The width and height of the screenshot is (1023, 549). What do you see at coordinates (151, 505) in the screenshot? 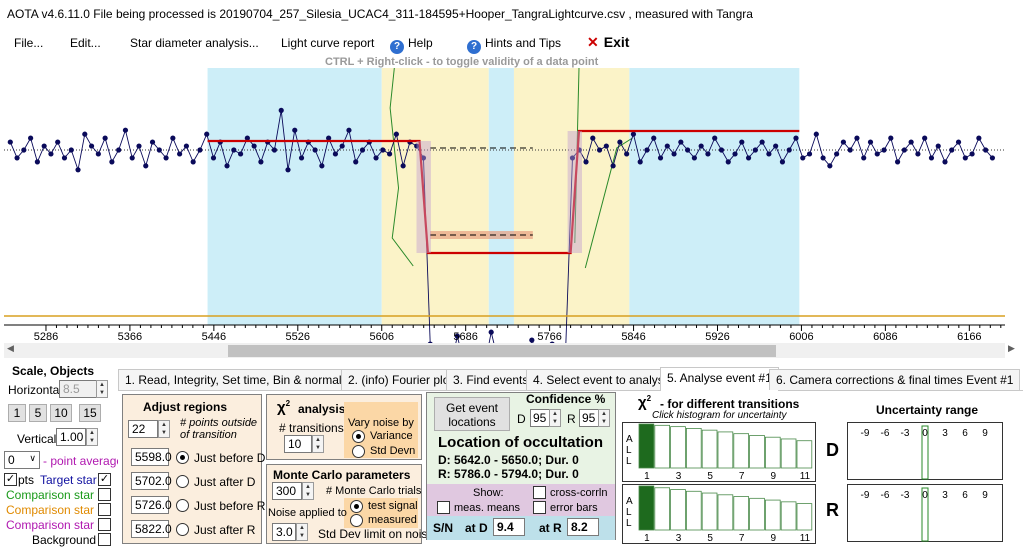
I see `just-before-r-input: 5726.0` at bounding box center [151, 505].